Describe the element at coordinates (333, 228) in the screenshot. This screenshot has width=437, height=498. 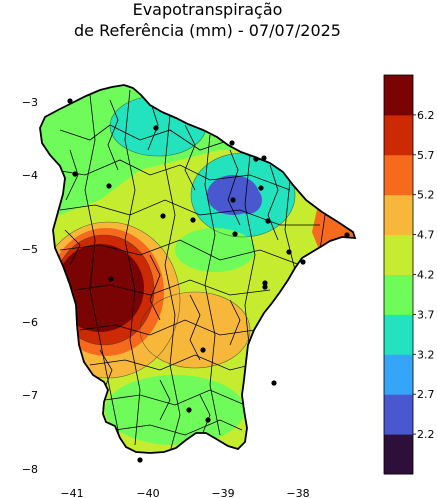
I see `contour-5.7-6.2-coast` at that location.